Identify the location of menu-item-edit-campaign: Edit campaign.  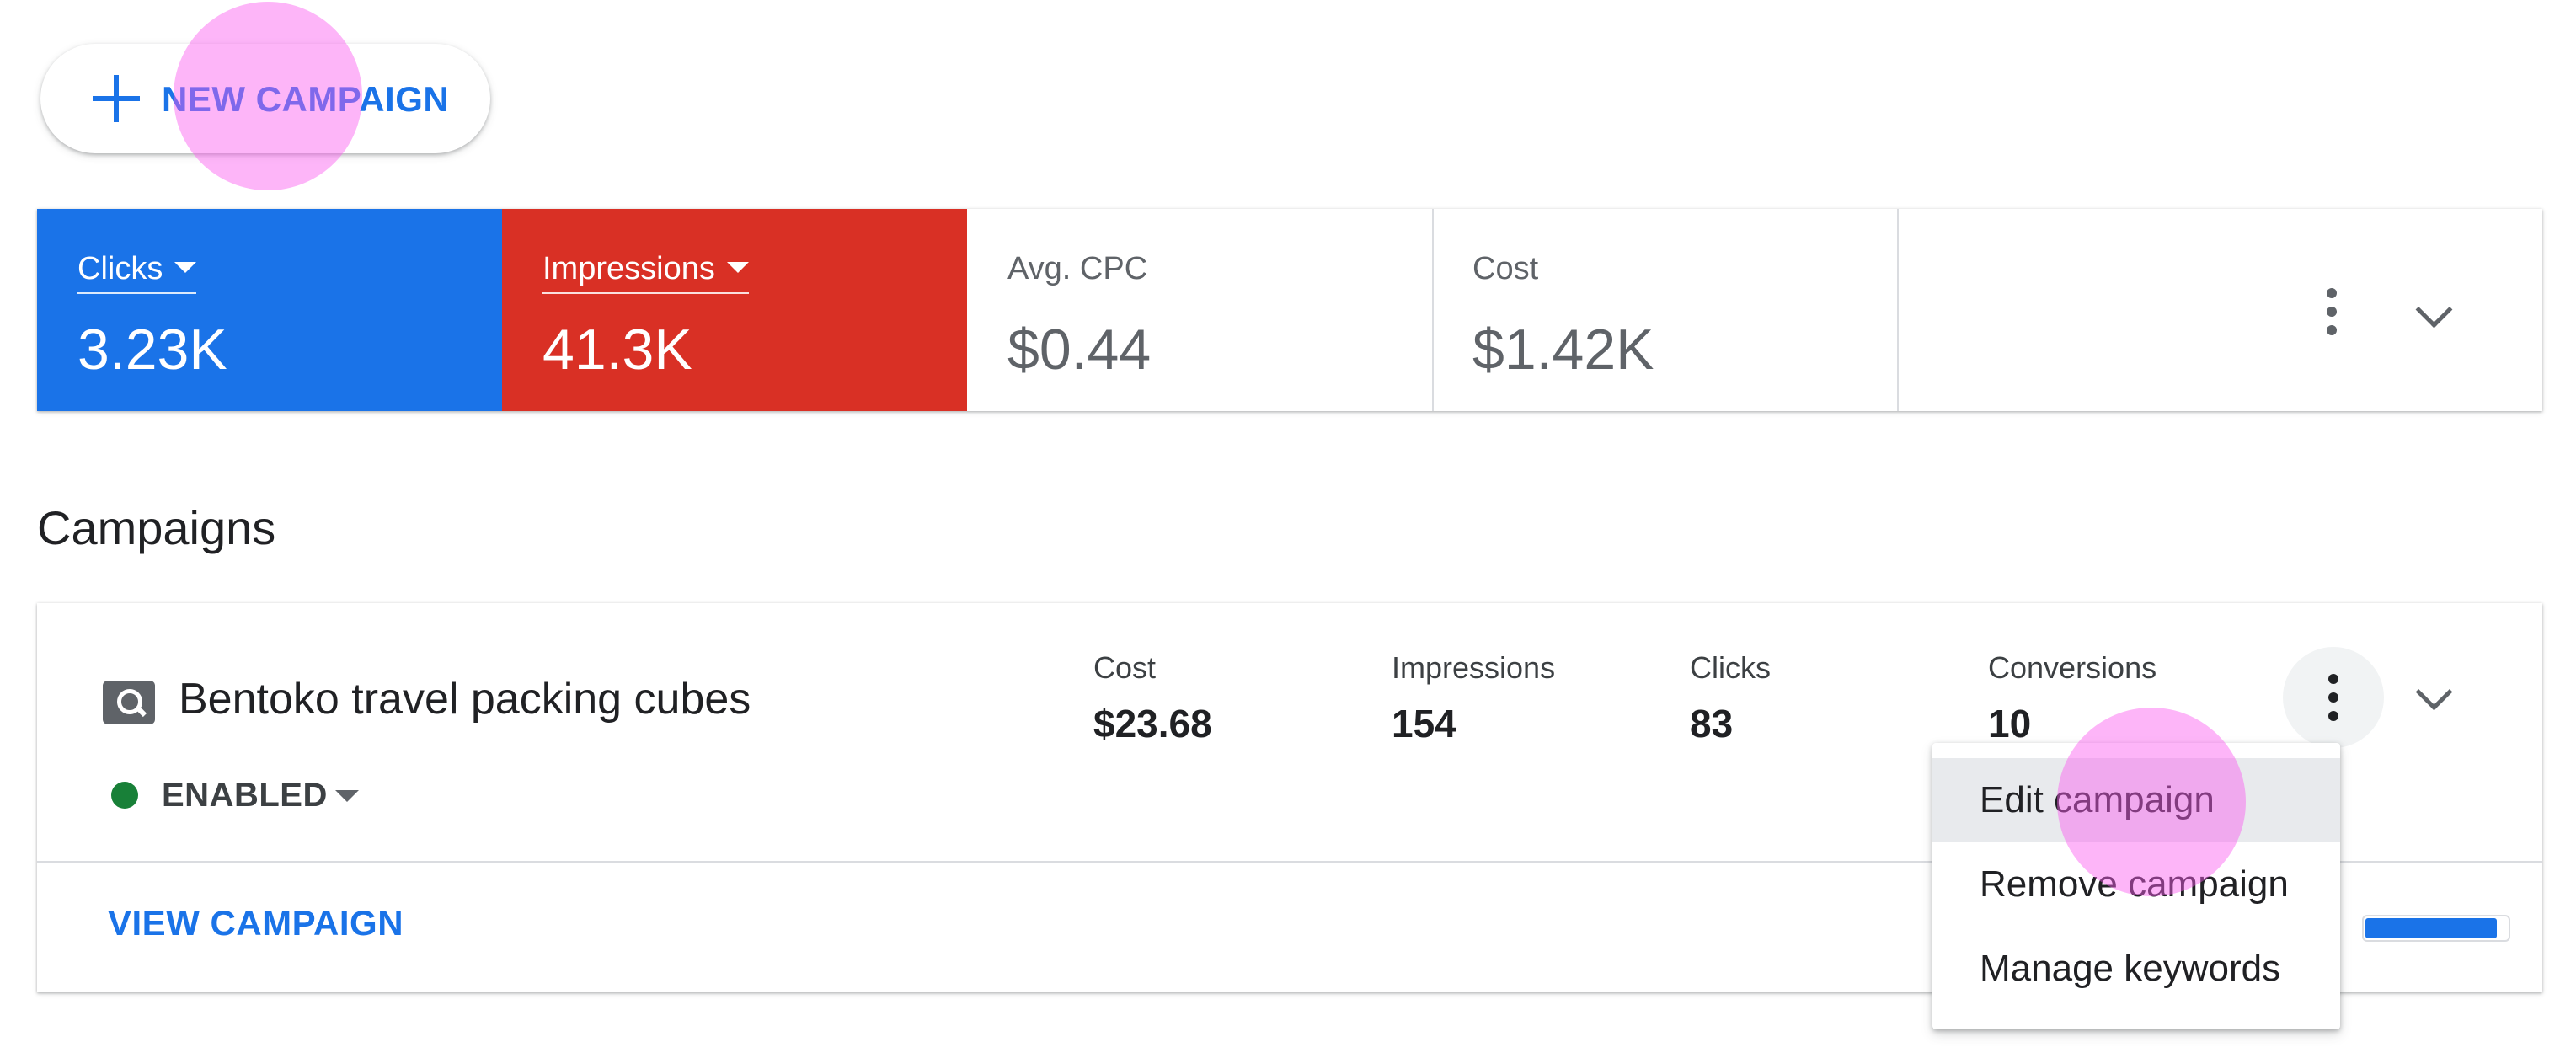
(2136, 800).